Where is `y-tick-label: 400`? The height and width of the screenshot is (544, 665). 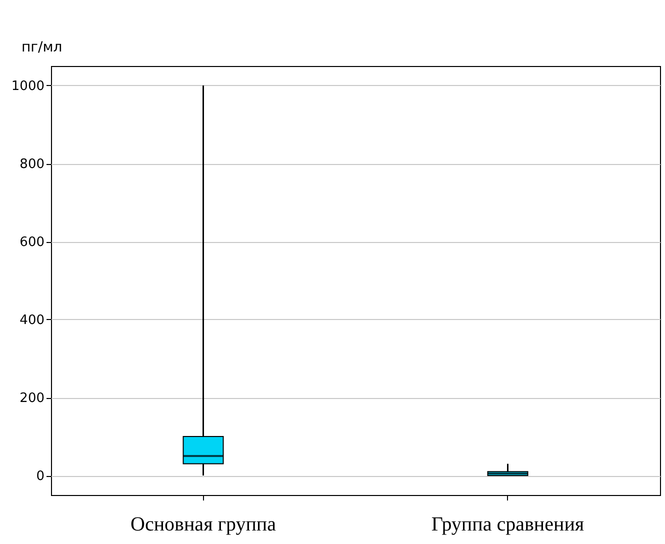 y-tick-label: 400 is located at coordinates (32, 320).